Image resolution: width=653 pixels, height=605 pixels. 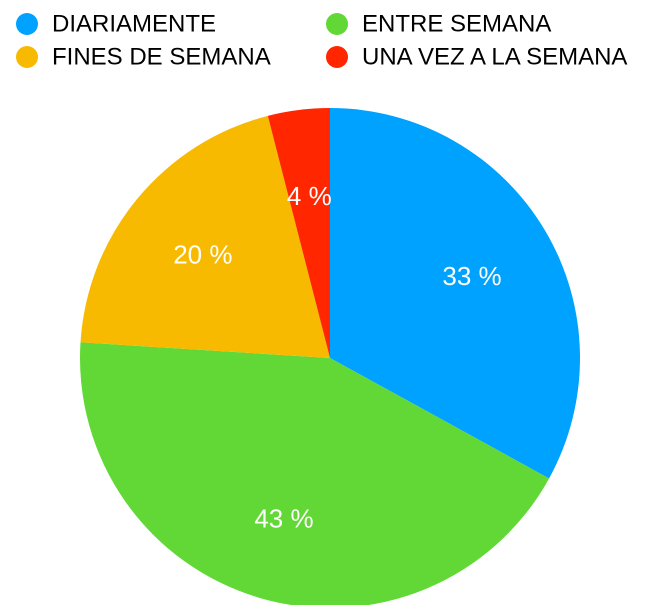 I want to click on pie-slice, so click(x=298, y=233).